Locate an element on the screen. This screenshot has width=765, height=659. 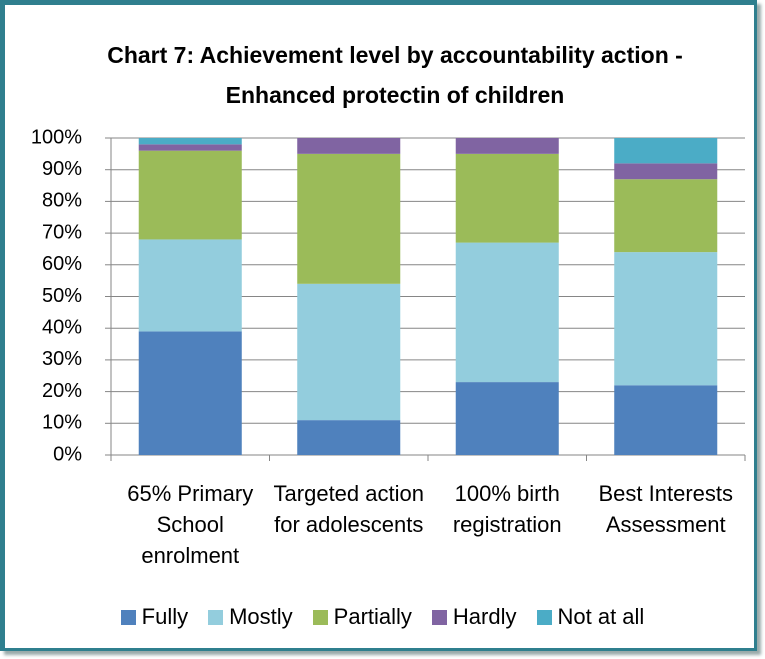
x-tick-label: 100% birth registration is located at coordinates (507, 509).